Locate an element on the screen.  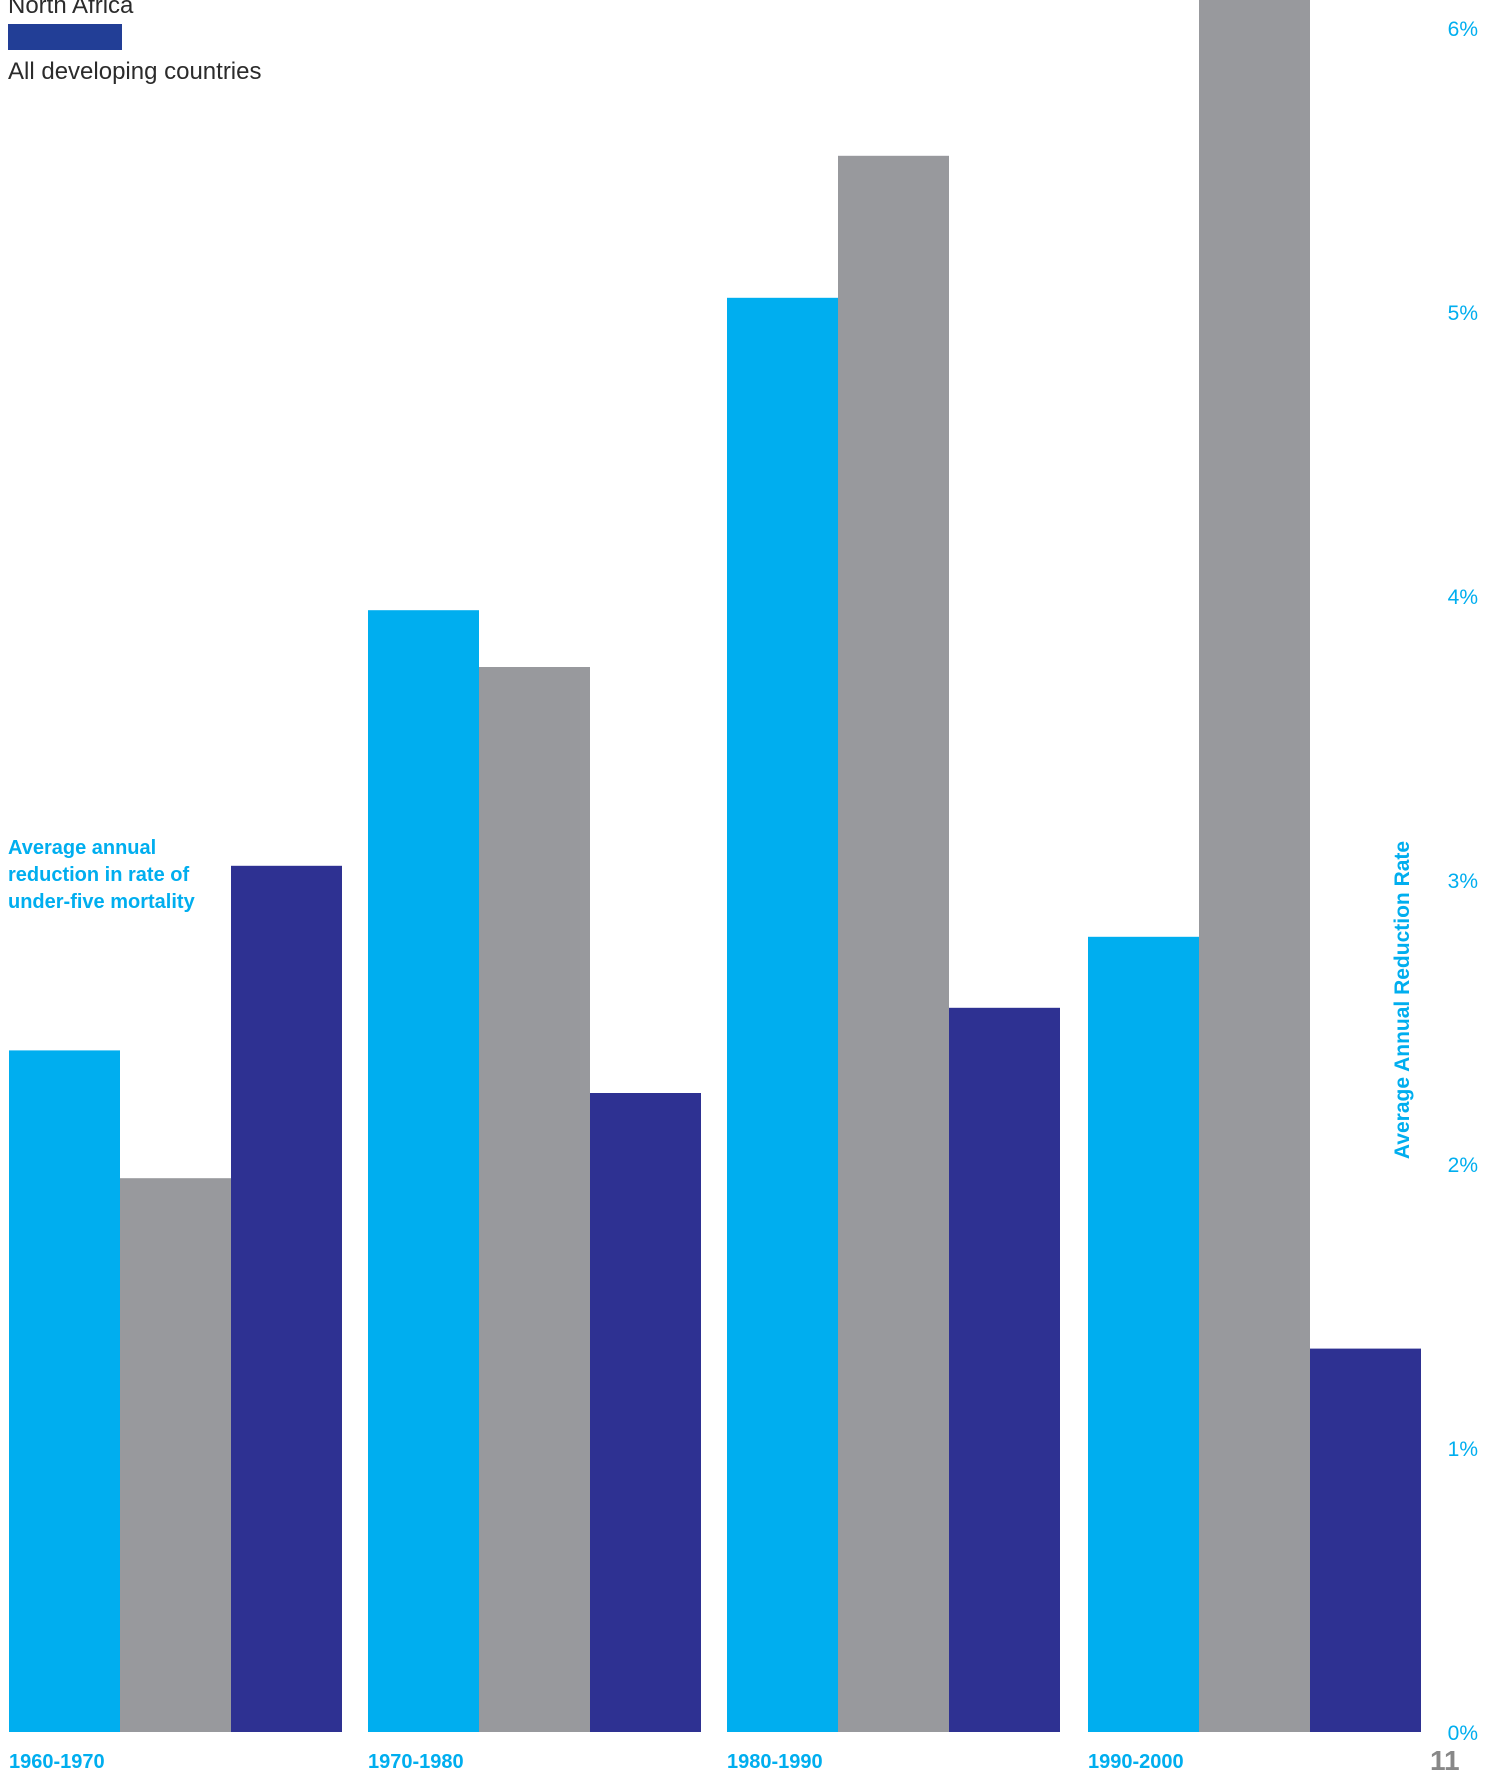
legend-label-north-africa: North Africa is located at coordinates (71, 9).